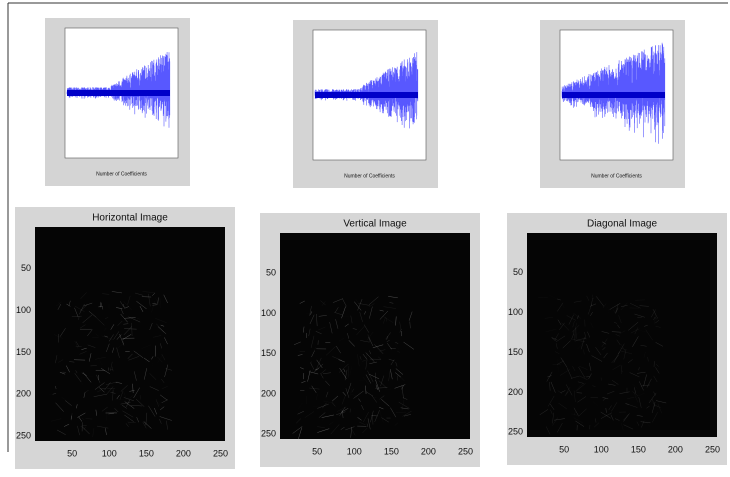  What do you see at coordinates (268, 393) in the screenshot?
I see `y-tick-label: 200` at bounding box center [268, 393].